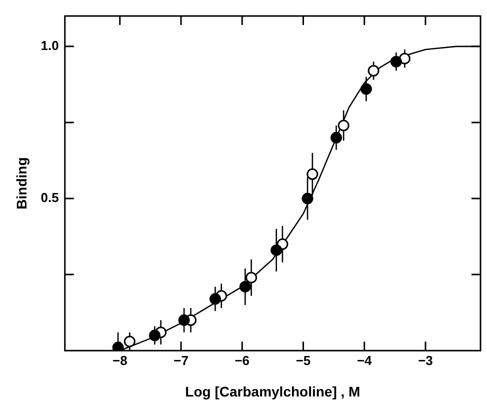 This screenshot has width=487, height=413. Describe the element at coordinates (242, 360) in the screenshot. I see `x-tick-label: −6` at that location.